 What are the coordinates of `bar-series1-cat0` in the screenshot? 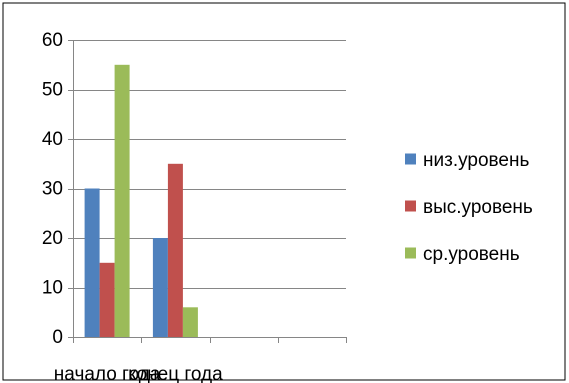 It's located at (107, 300).